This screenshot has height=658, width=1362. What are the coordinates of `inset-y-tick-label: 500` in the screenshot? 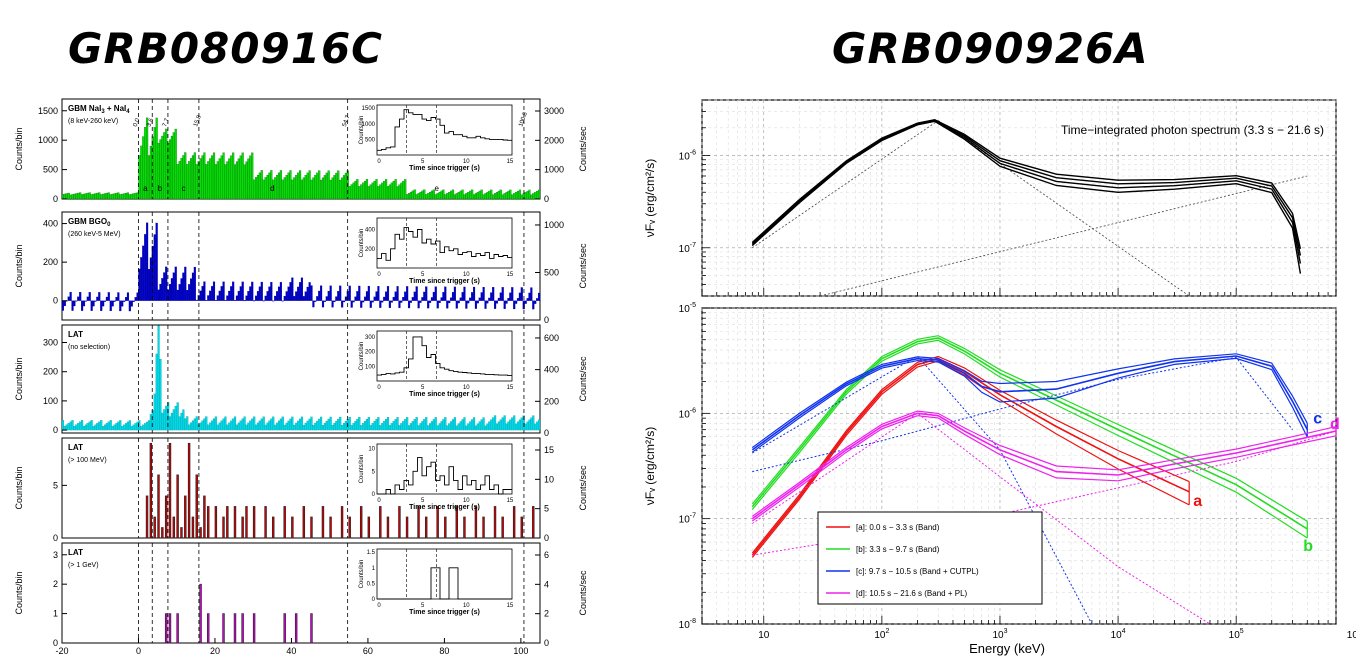 It's located at (370, 140).